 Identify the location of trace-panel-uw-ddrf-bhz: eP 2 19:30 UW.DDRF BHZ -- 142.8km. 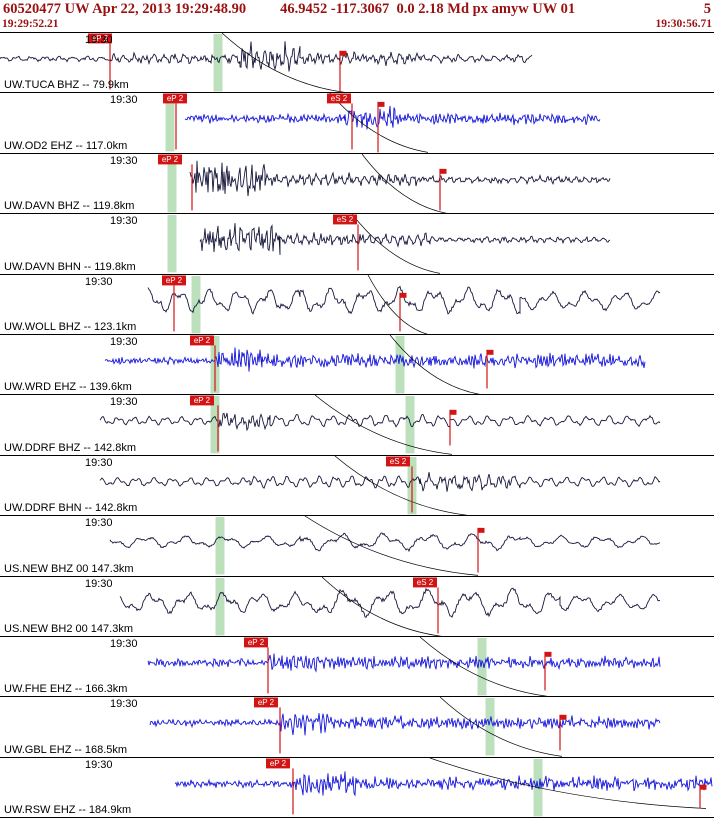
(357, 424).